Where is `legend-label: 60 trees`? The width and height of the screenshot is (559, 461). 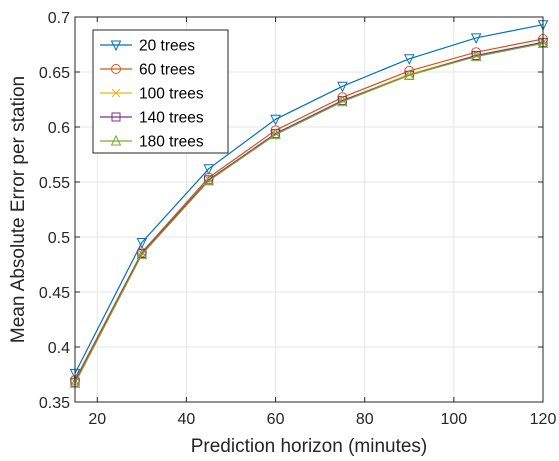
legend-label: 60 trees is located at coordinates (167, 70).